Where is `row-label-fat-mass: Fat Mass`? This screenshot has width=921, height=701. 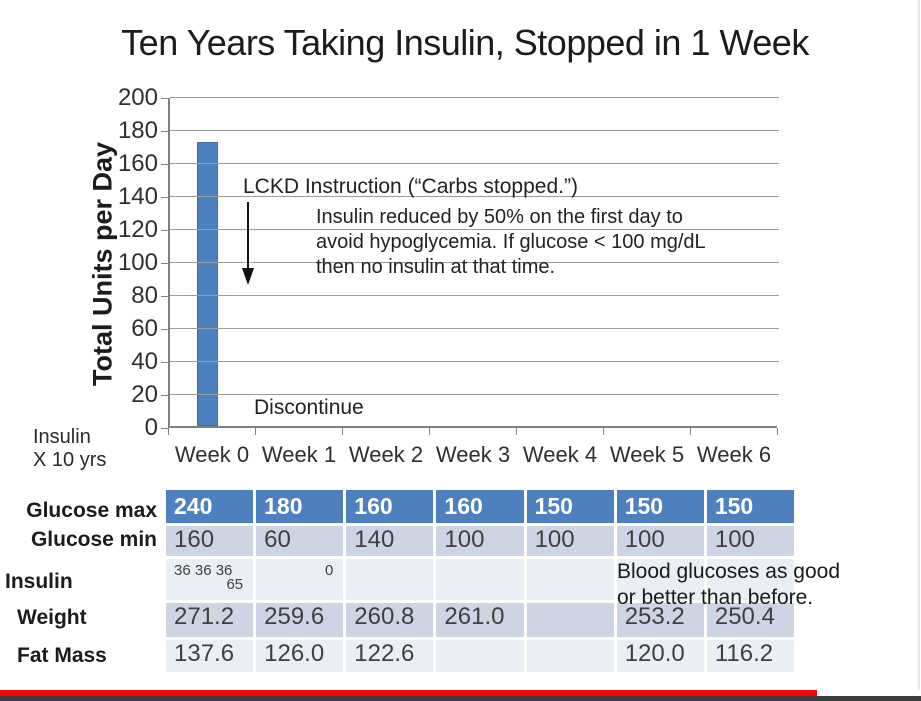
row-label-fat-mass: Fat Mass is located at coordinates (62, 655).